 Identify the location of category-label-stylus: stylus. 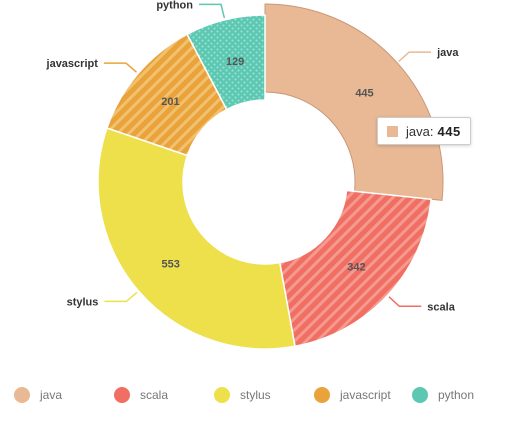
(83, 302).